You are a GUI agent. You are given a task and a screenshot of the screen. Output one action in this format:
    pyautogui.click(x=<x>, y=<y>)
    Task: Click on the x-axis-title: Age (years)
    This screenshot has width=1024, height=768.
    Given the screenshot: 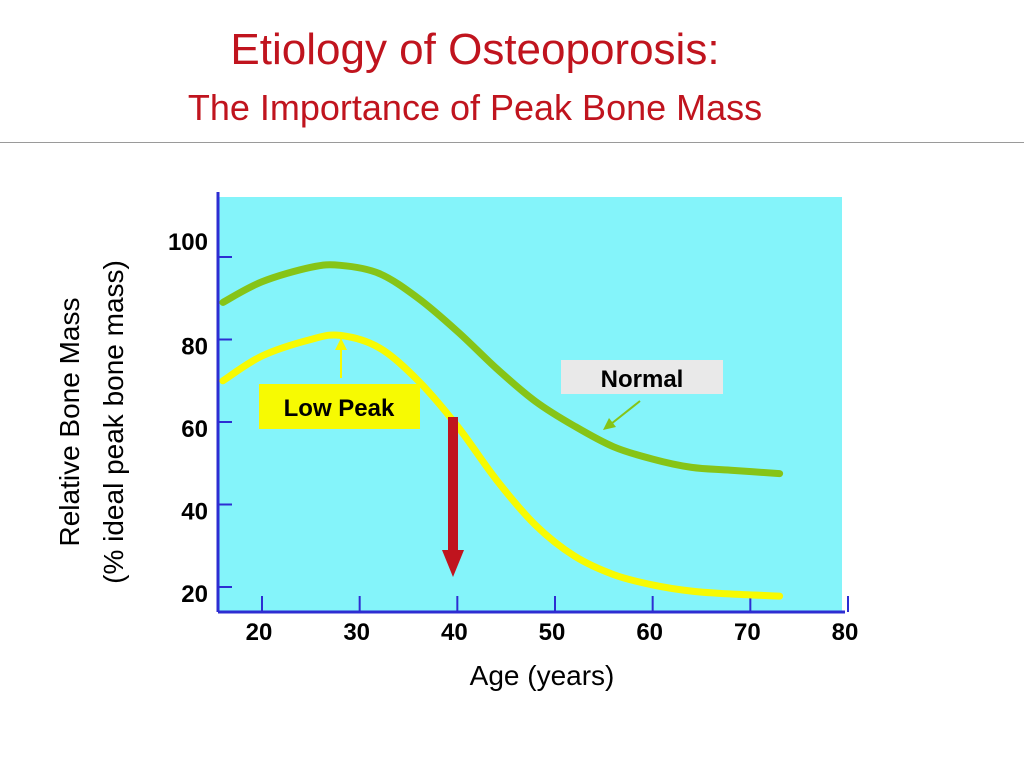 What is the action you would take?
    pyautogui.click(x=542, y=675)
    